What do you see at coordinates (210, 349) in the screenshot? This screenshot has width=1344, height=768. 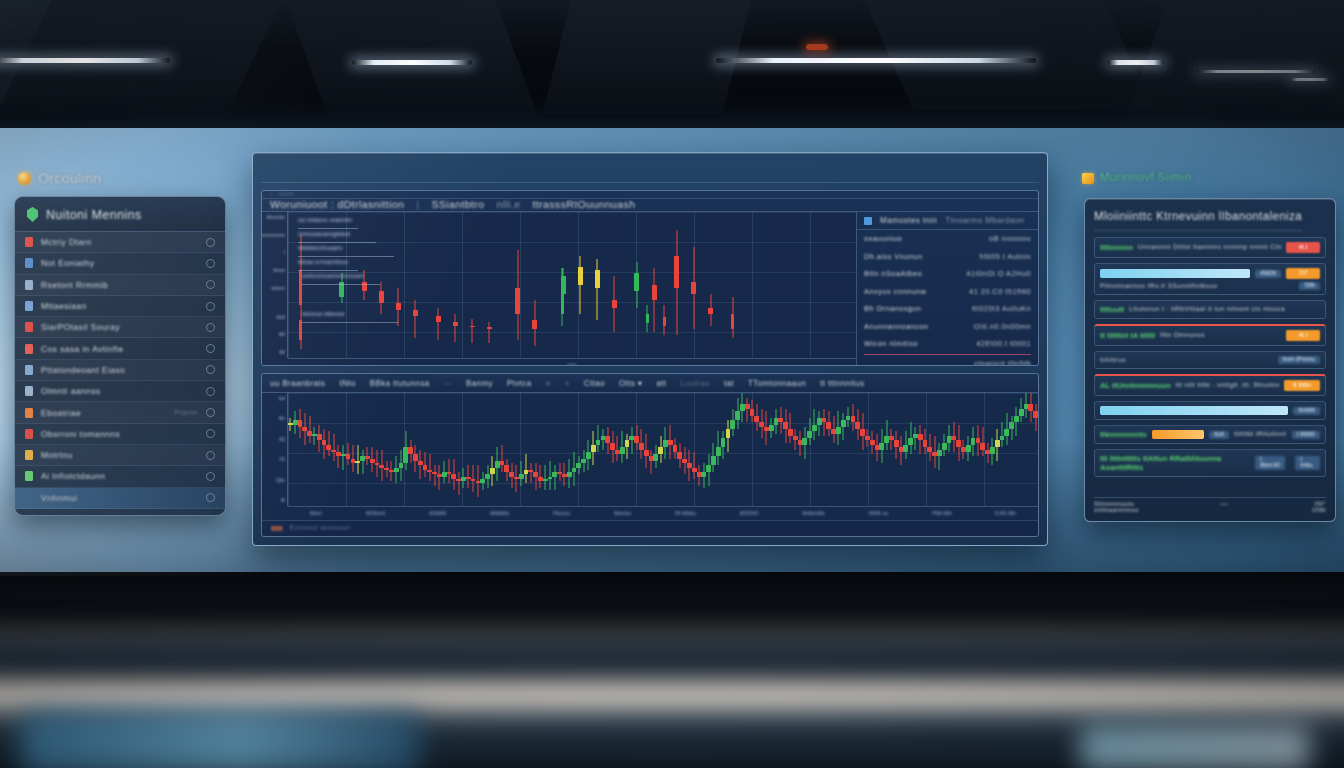 I see `info-circle-icon` at bounding box center [210, 349].